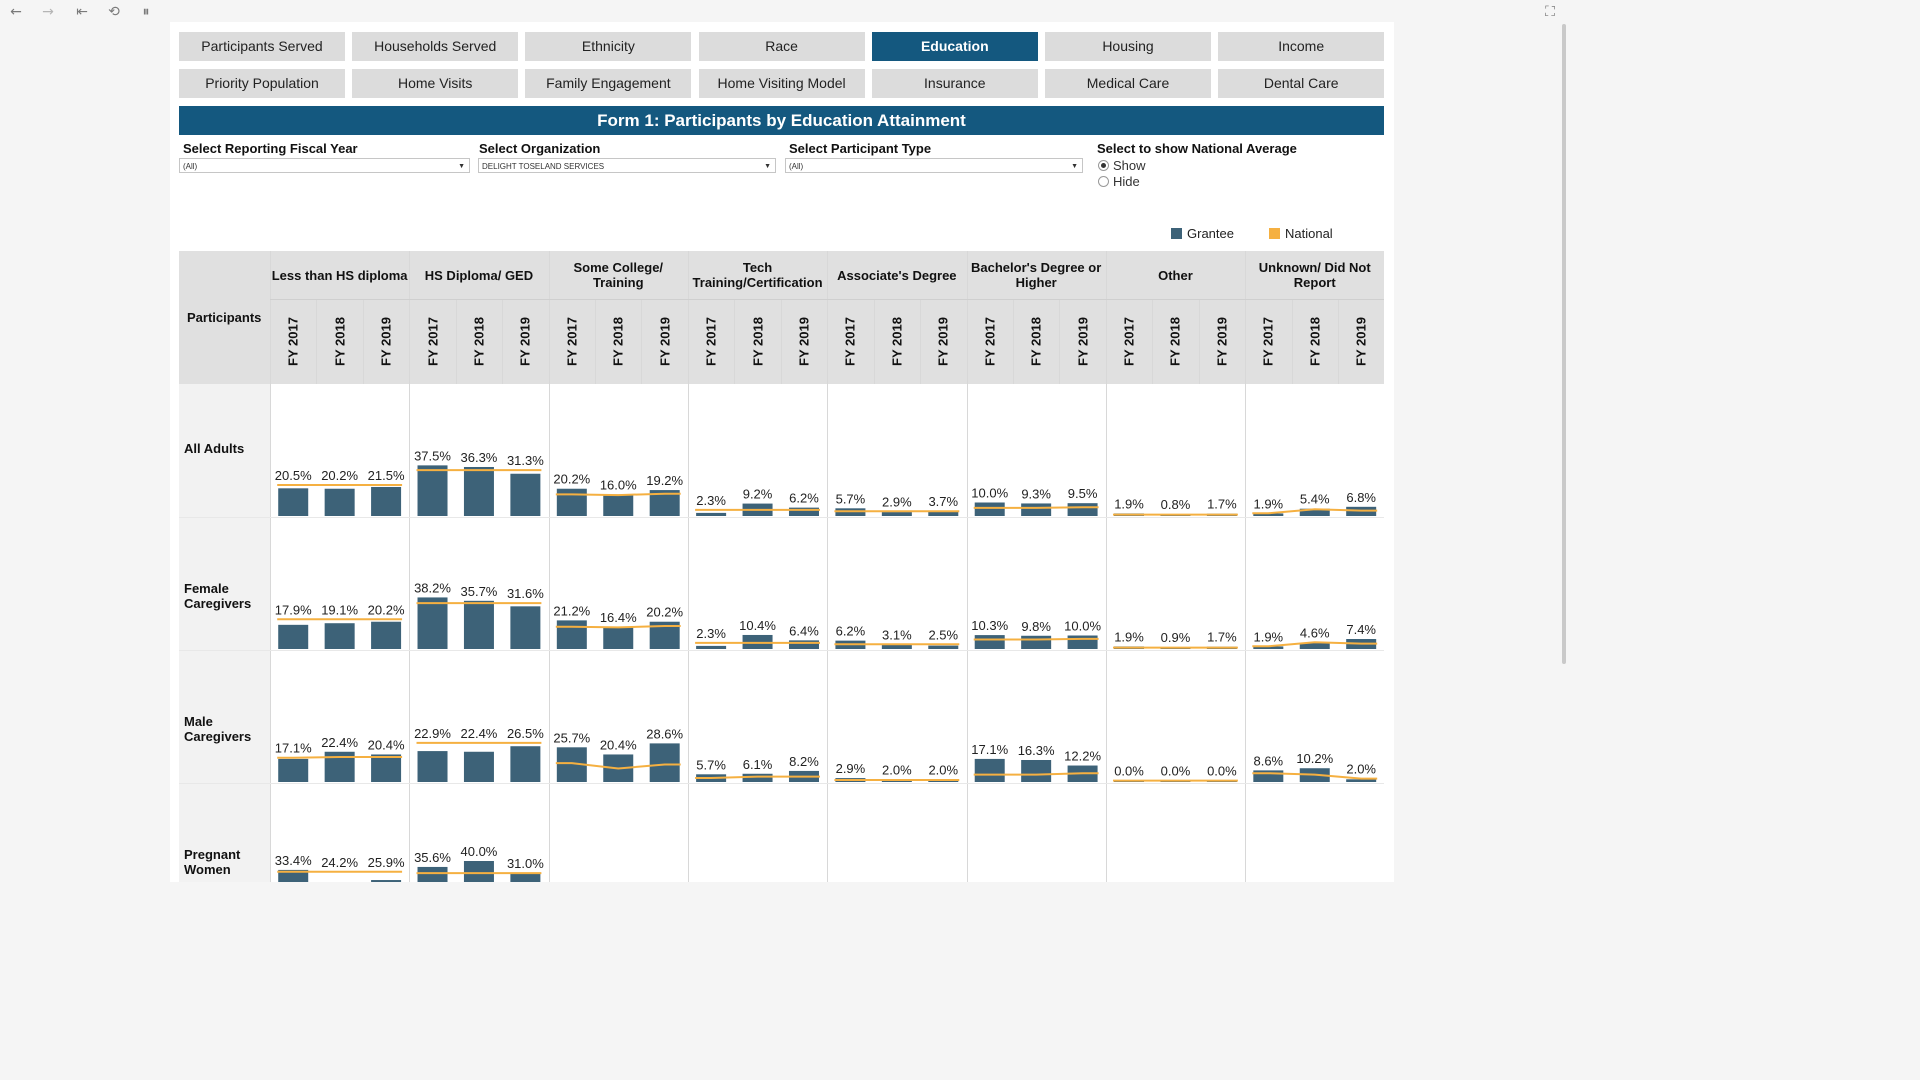 Image resolution: width=1920 pixels, height=1080 pixels. Describe the element at coordinates (339, 609) in the screenshot. I see `data-label: 19.1%` at that location.